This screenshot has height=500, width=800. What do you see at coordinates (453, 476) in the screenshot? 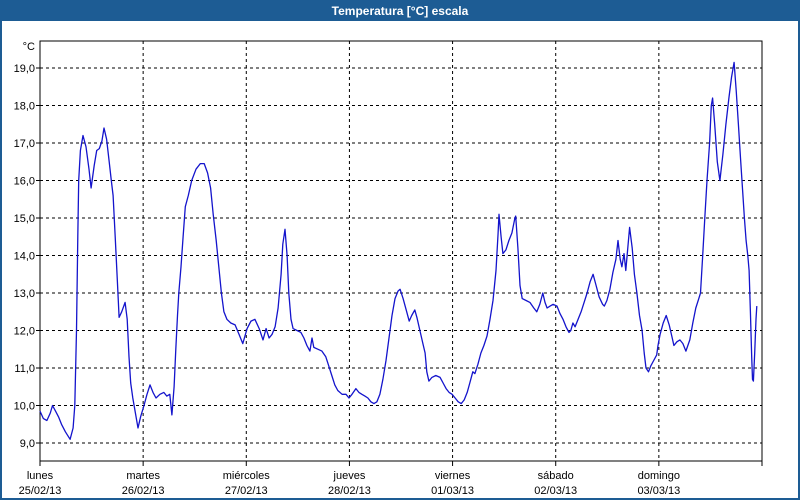
I see `x-day-name: viernes` at bounding box center [453, 476].